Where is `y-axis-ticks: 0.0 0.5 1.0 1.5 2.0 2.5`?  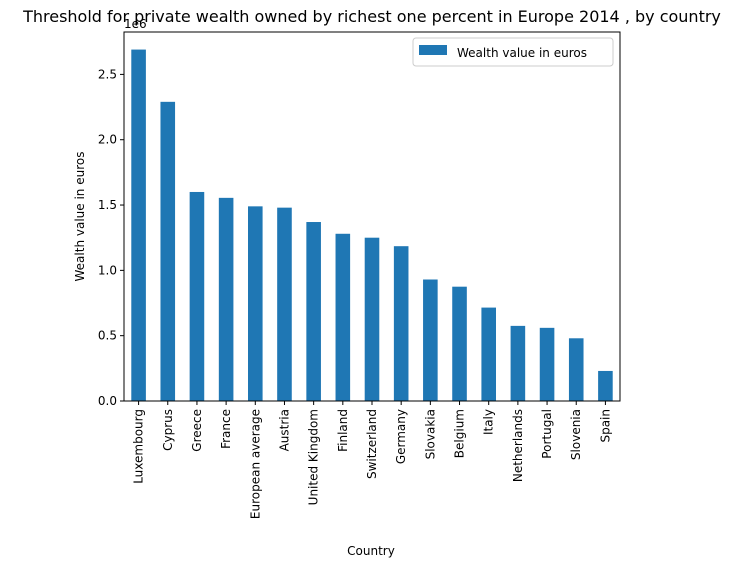 y-axis-ticks: 0.0 0.5 1.0 1.5 2.0 2.5 is located at coordinates (111, 237).